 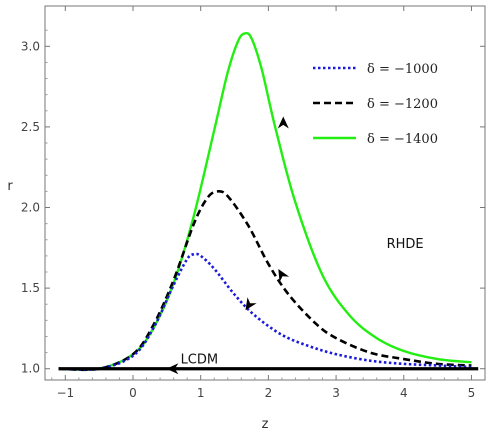 What do you see at coordinates (404, 393) in the screenshot?
I see `x-tick-label: 4` at bounding box center [404, 393].